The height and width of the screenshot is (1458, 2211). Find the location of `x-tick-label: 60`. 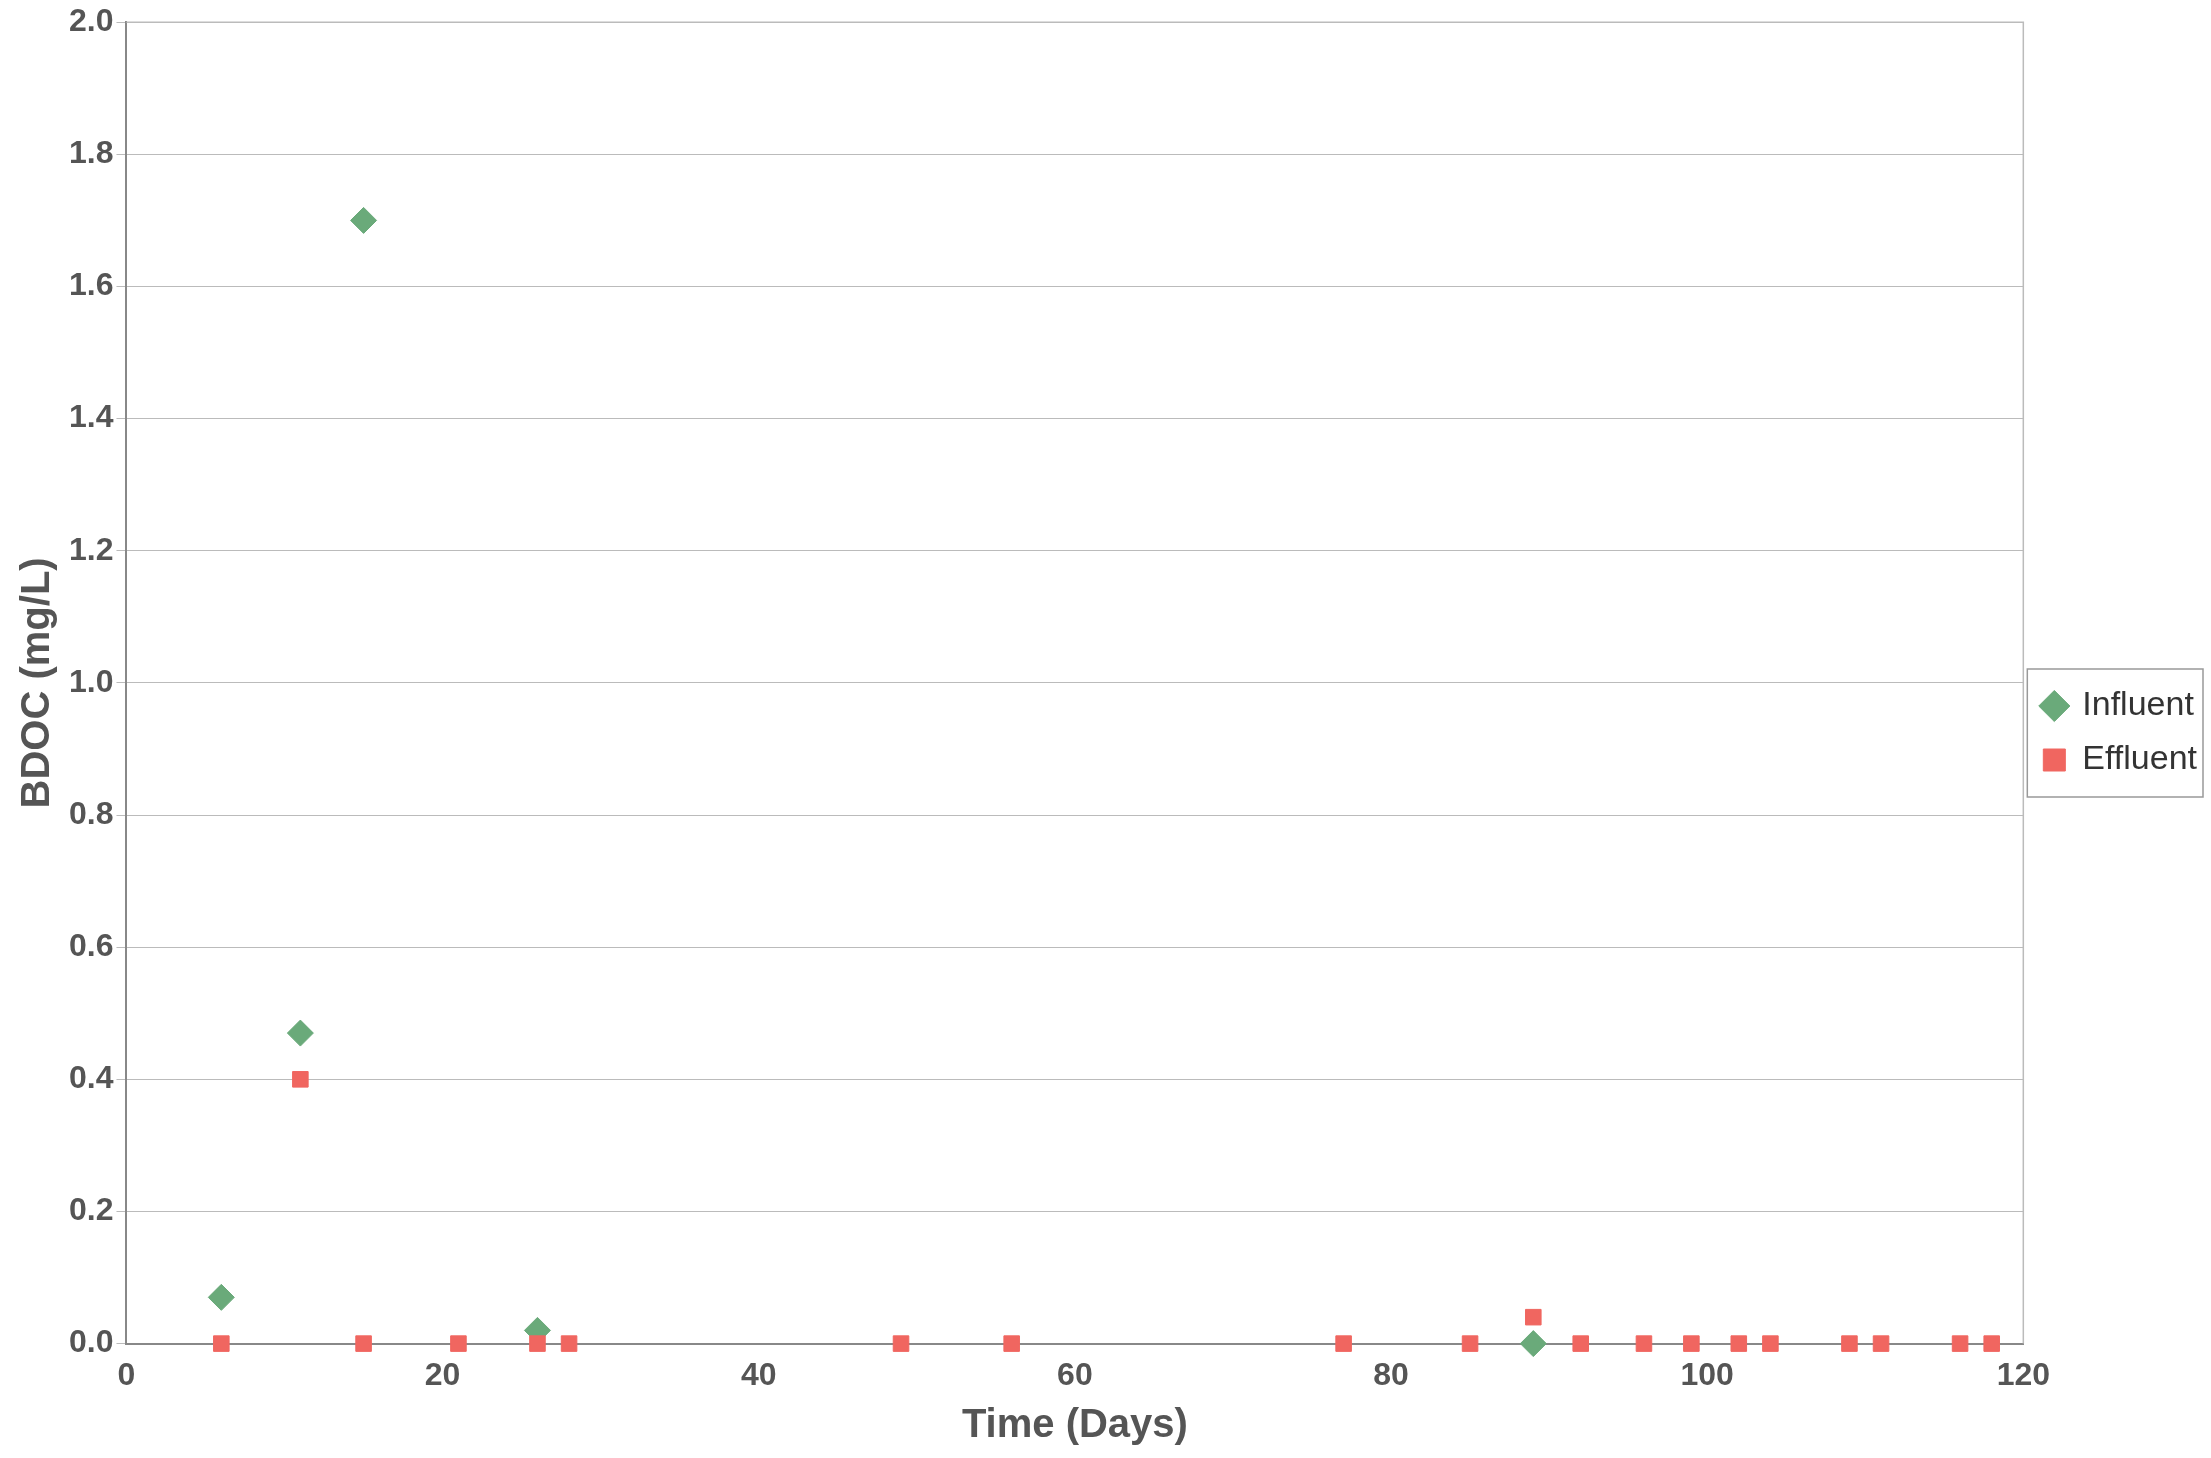

x-tick-label: 60 is located at coordinates (1075, 1373).